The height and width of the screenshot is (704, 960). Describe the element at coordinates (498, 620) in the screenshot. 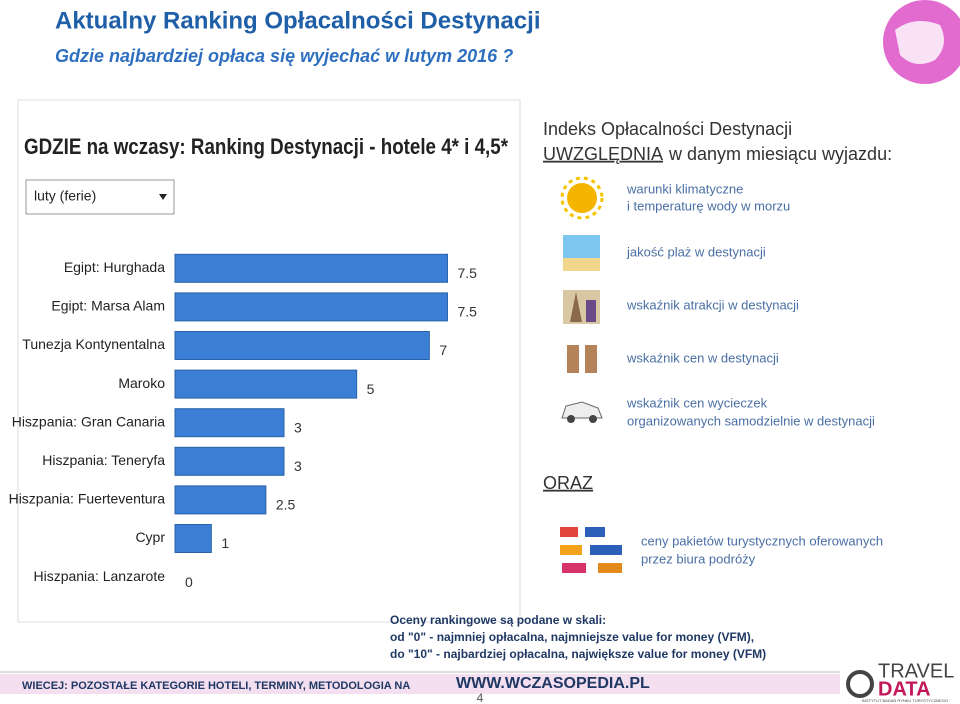

I see `scale-note: Oceny rankingowe są podane w skali:` at that location.